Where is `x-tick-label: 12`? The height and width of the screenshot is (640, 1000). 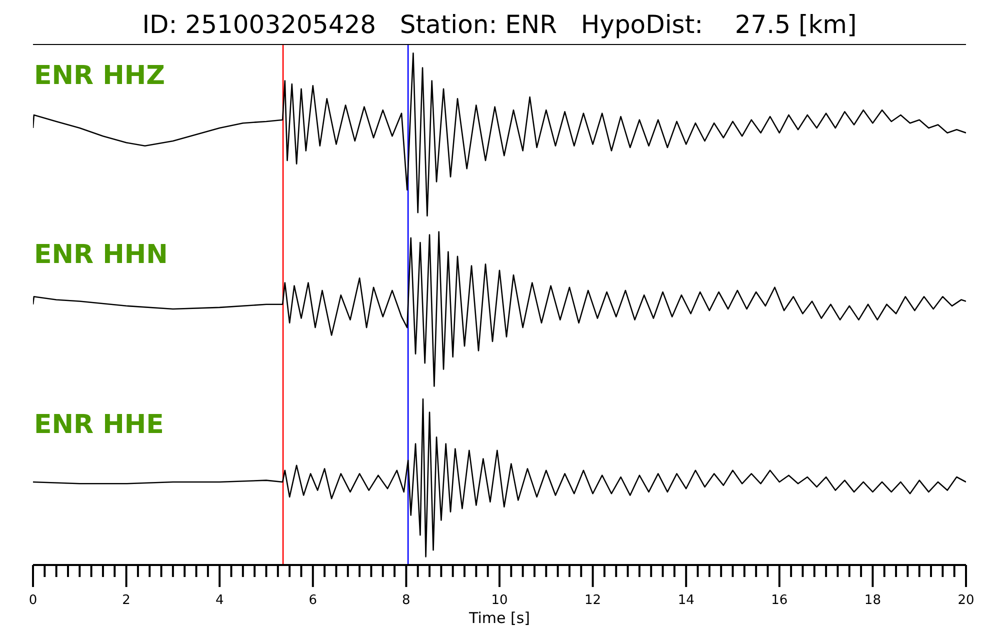
x-tick-label: 12 is located at coordinates (593, 600).